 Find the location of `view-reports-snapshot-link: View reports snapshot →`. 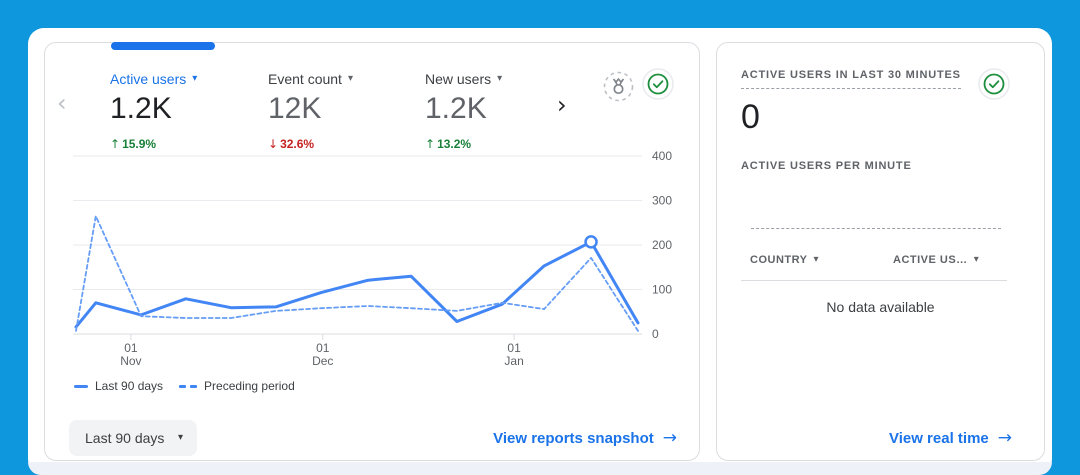

view-reports-snapshot-link: View reports snapshot → is located at coordinates (585, 438).